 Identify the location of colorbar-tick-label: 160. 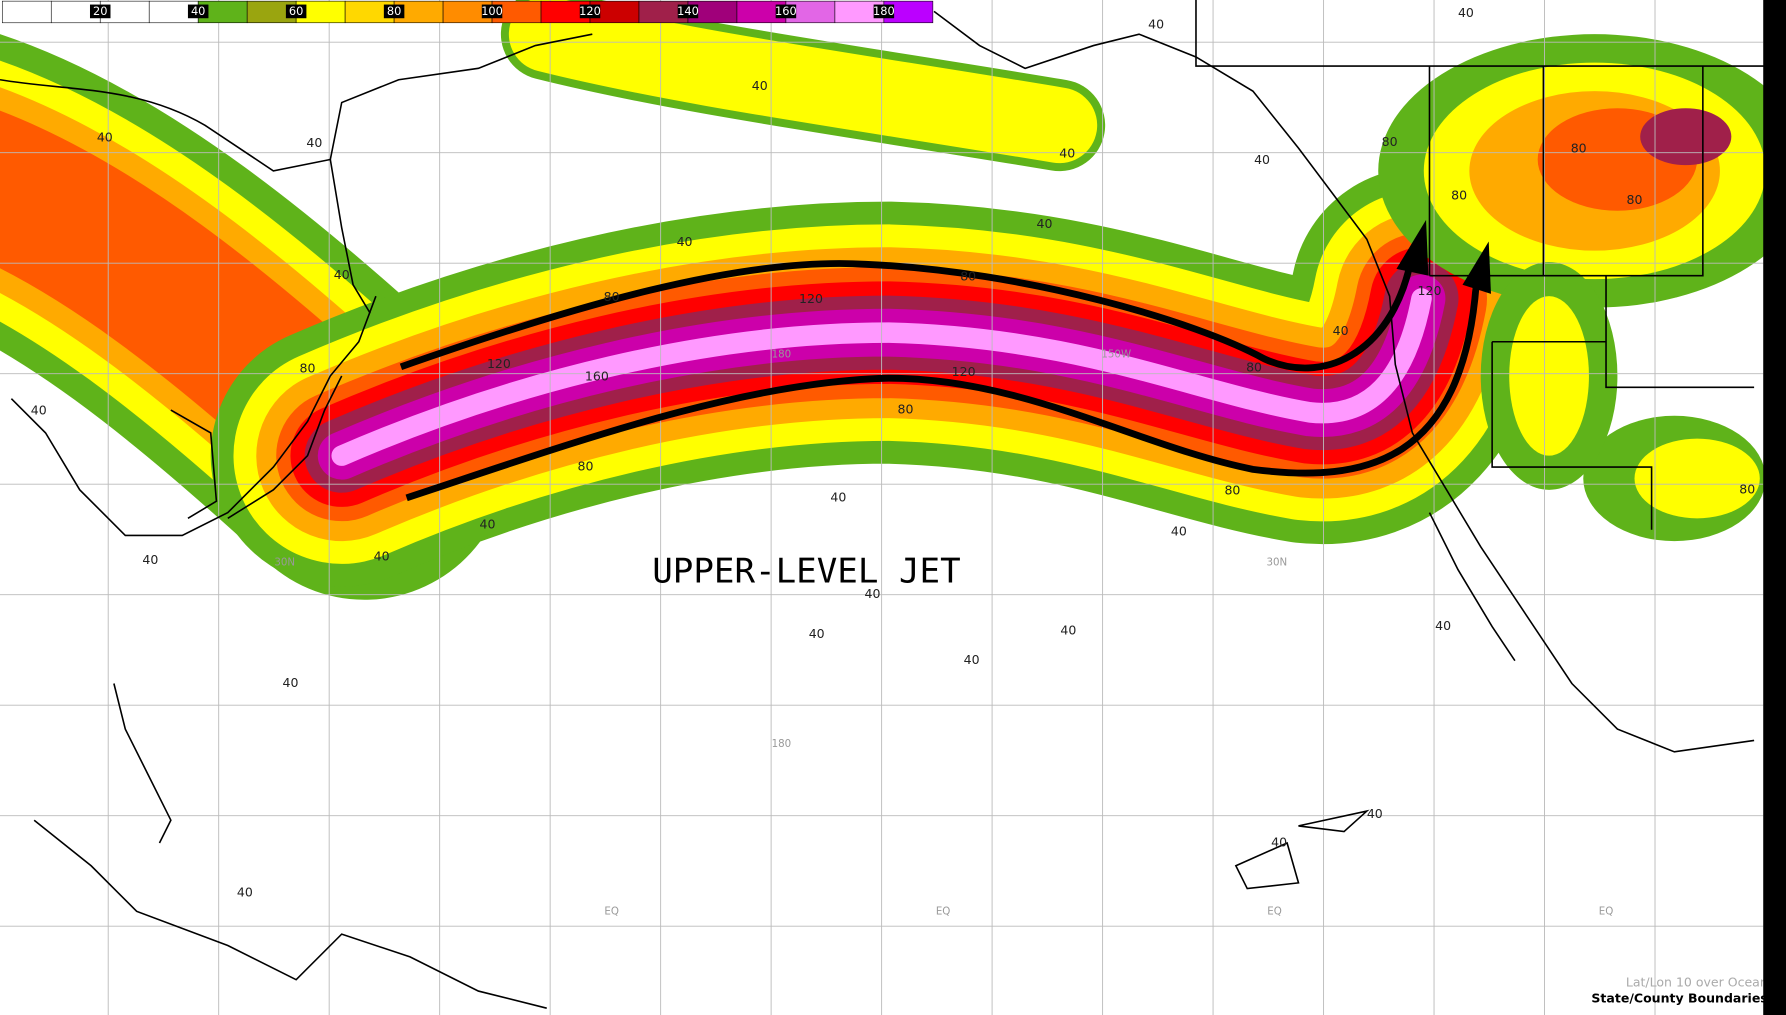
(786, 11).